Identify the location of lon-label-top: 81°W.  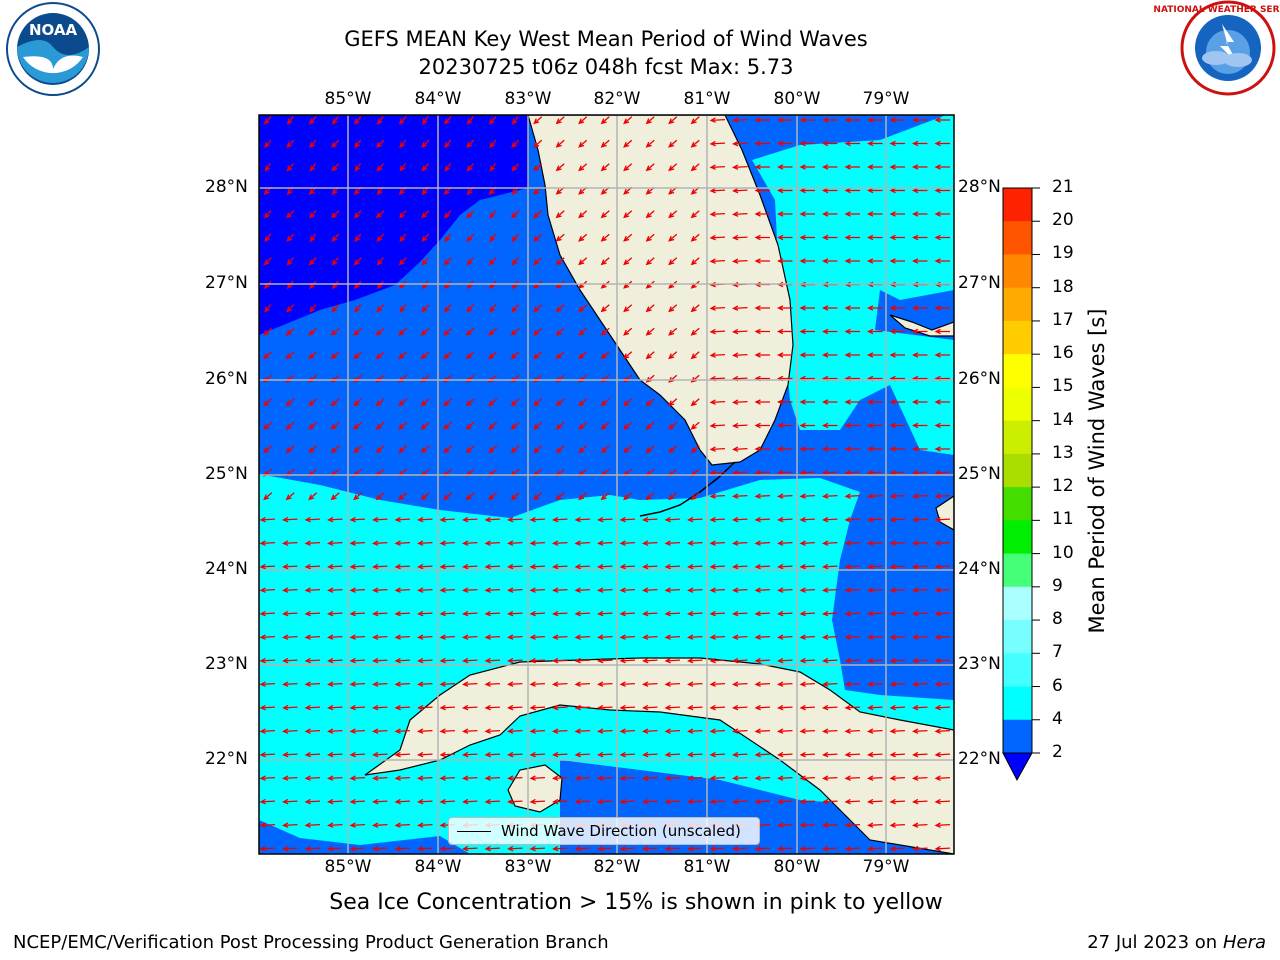
(707, 99).